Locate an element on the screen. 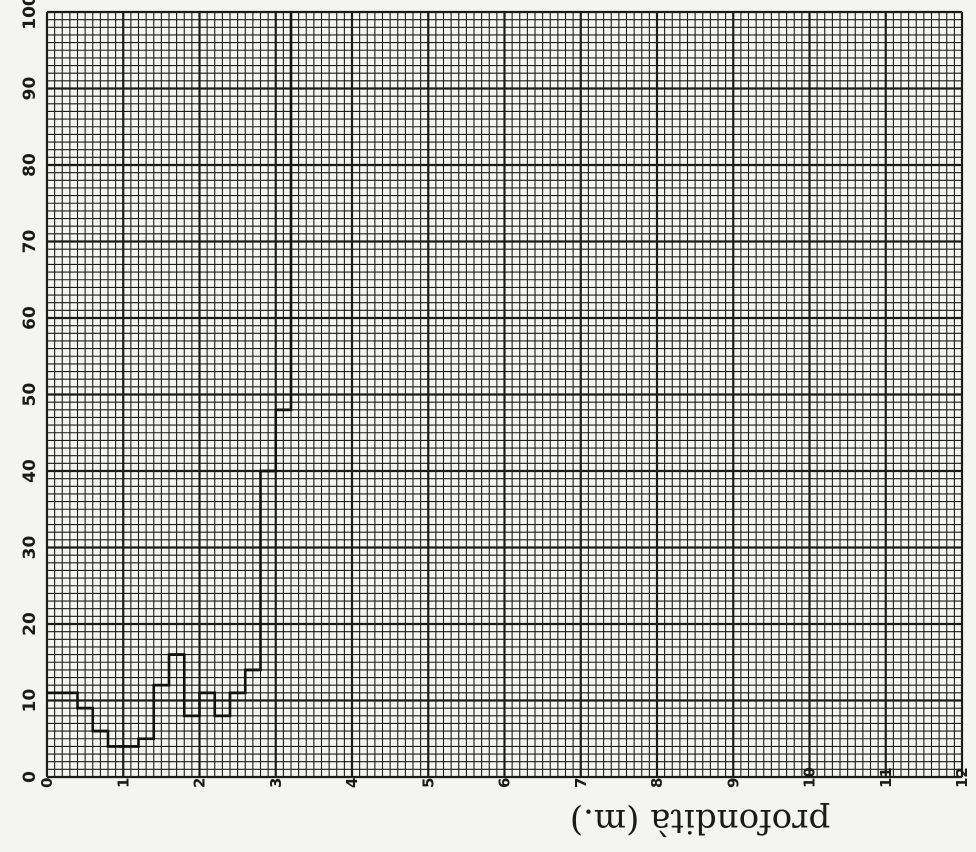 This screenshot has width=976, height=852. y-tick-labels: 0 10 20 30 40 50 60 70 80 90 100 is located at coordinates (30, 391).